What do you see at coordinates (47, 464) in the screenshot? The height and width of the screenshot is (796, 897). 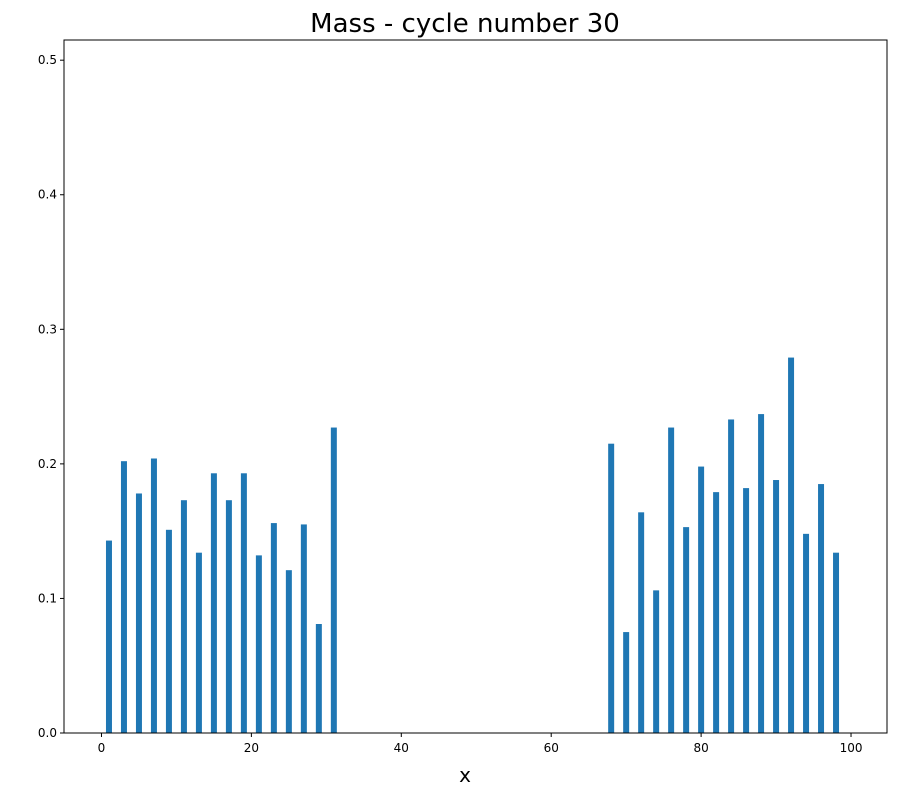 I see `y-tick-label: 0.2` at bounding box center [47, 464].